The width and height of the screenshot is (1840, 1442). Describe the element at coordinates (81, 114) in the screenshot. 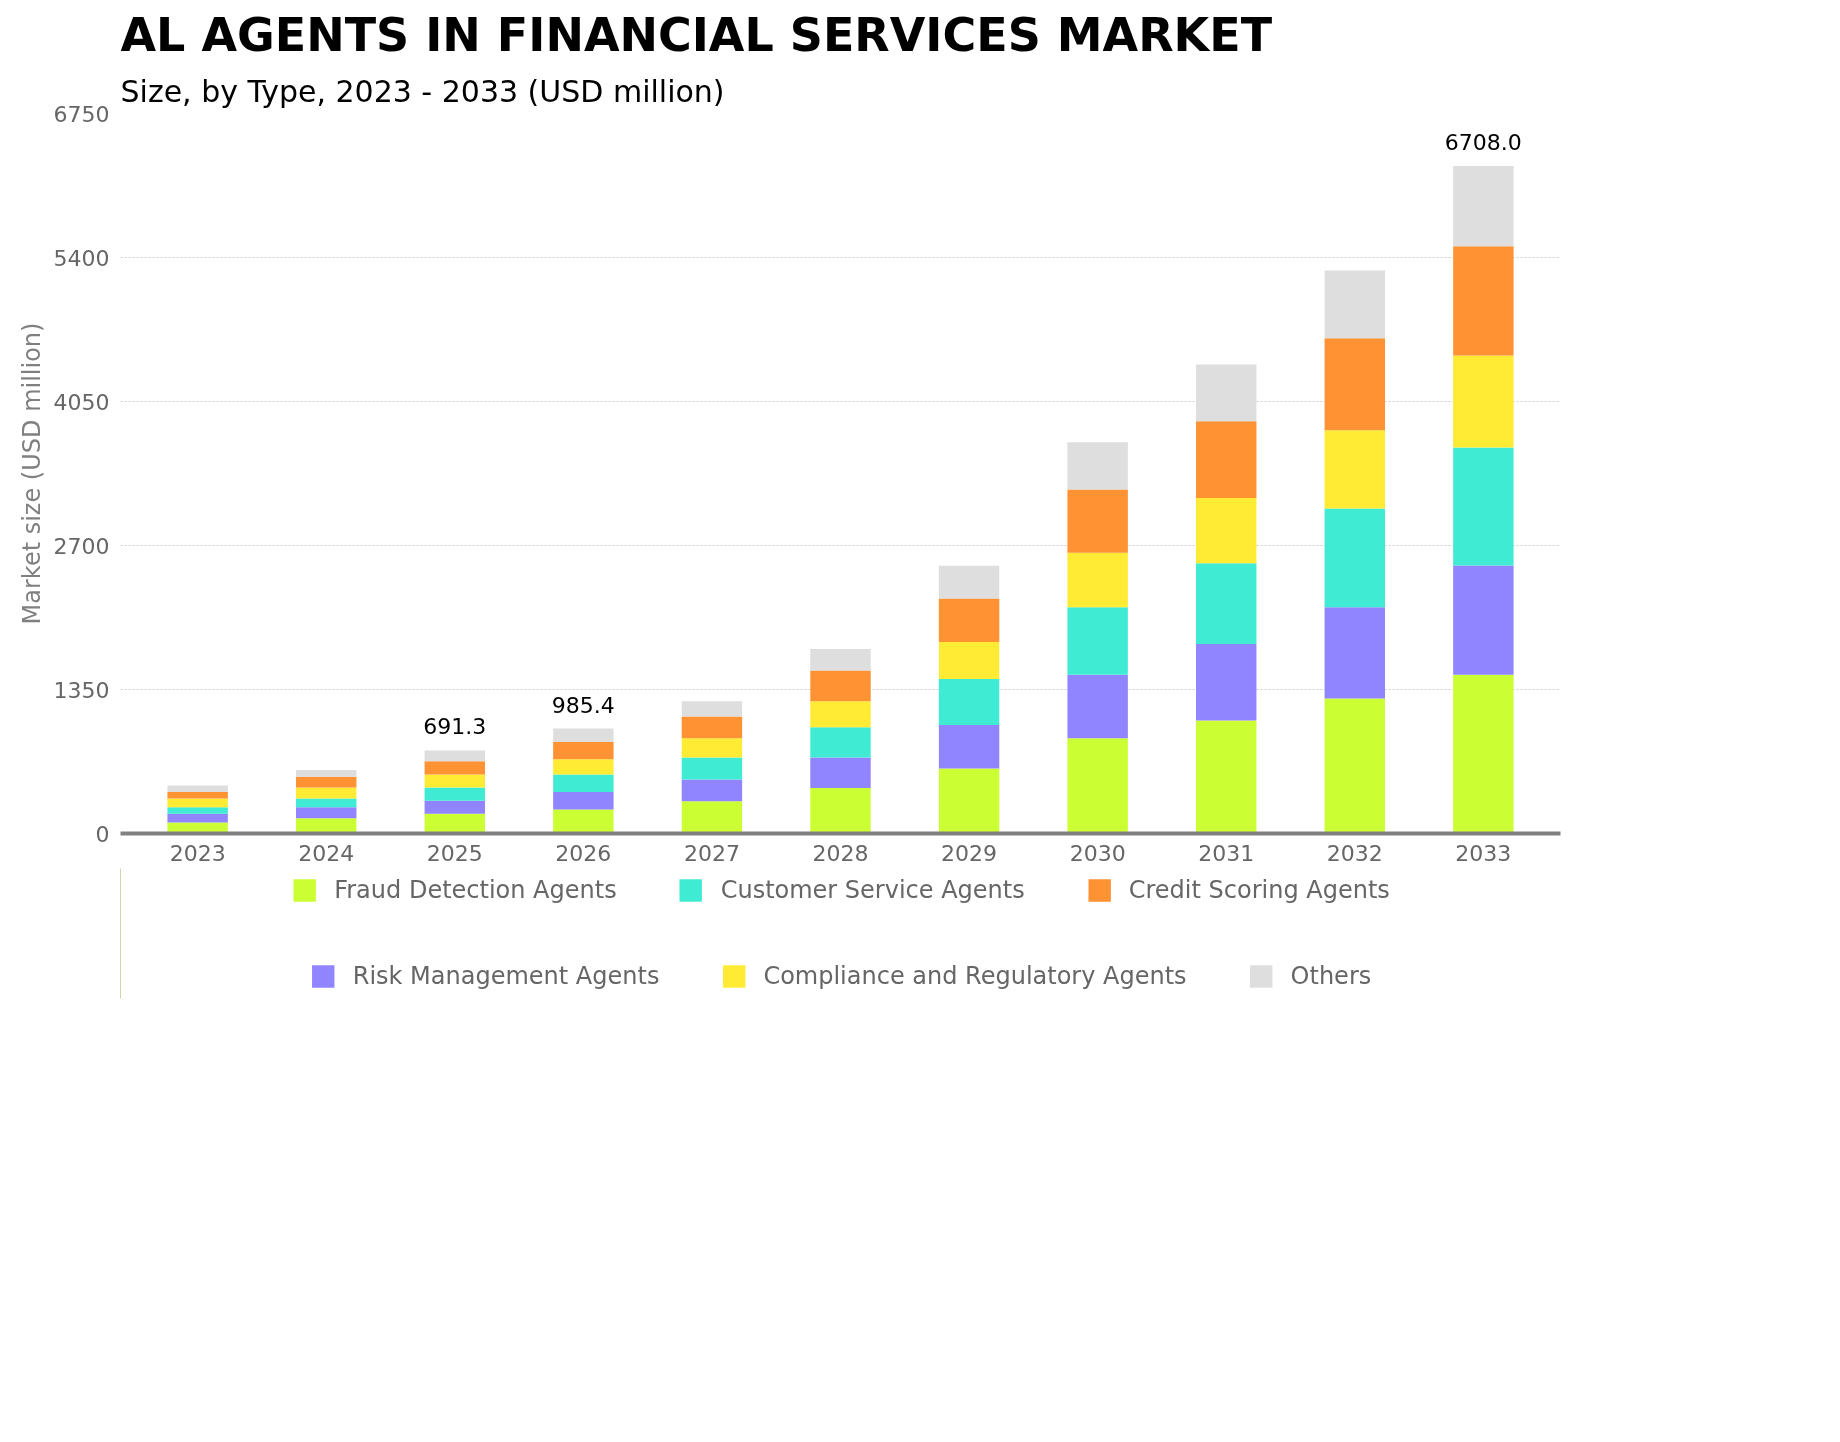

I see `y-tick-label: 6750` at that location.